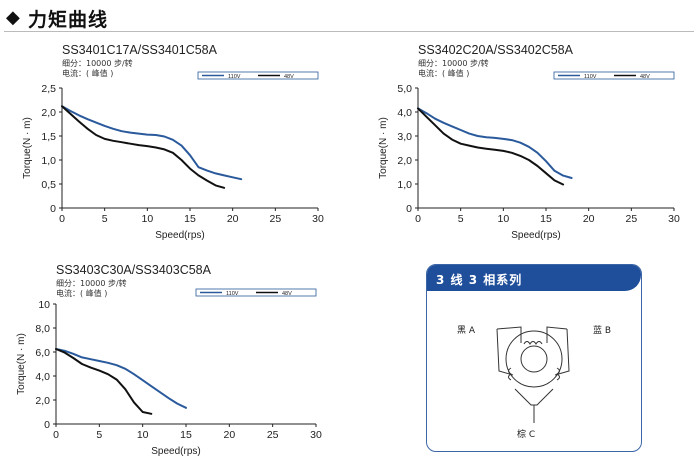  What do you see at coordinates (496, 50) in the screenshot?
I see `chart-model-title: SS3402C20A/SS3402C58A` at bounding box center [496, 50].